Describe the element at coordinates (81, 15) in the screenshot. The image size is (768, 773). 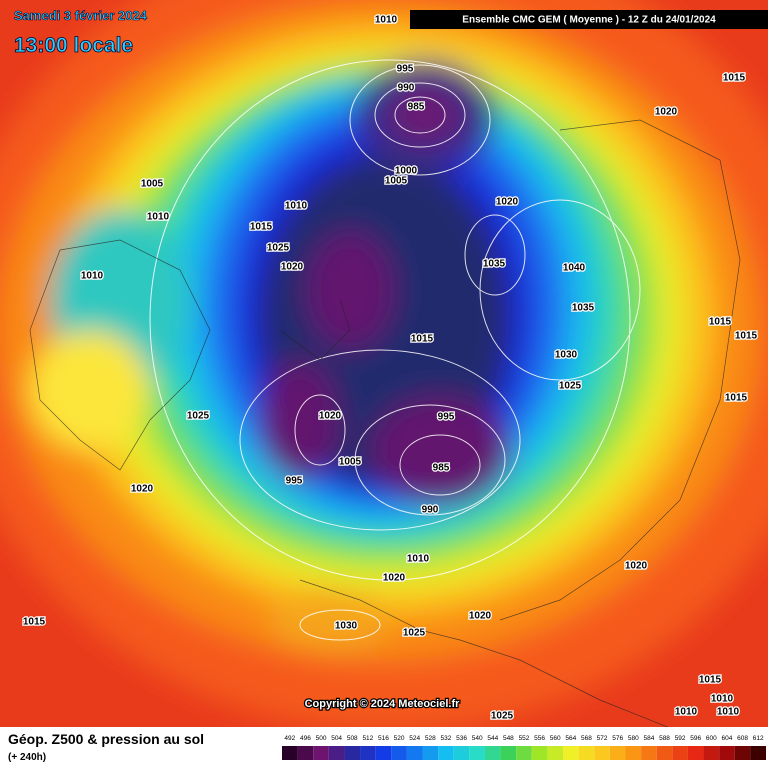
I see `forecast-date: Samedi 3 février 2024` at that location.